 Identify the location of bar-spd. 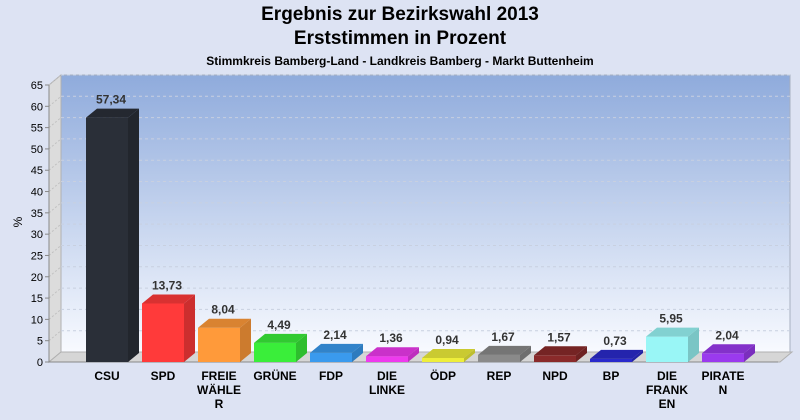
(168, 328).